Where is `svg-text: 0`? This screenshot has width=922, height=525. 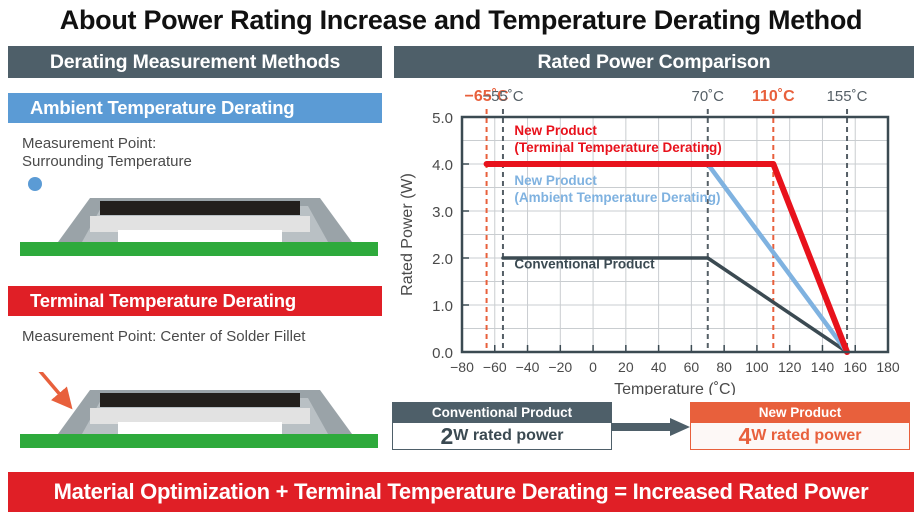 svg-text: 0 is located at coordinates (593, 367).